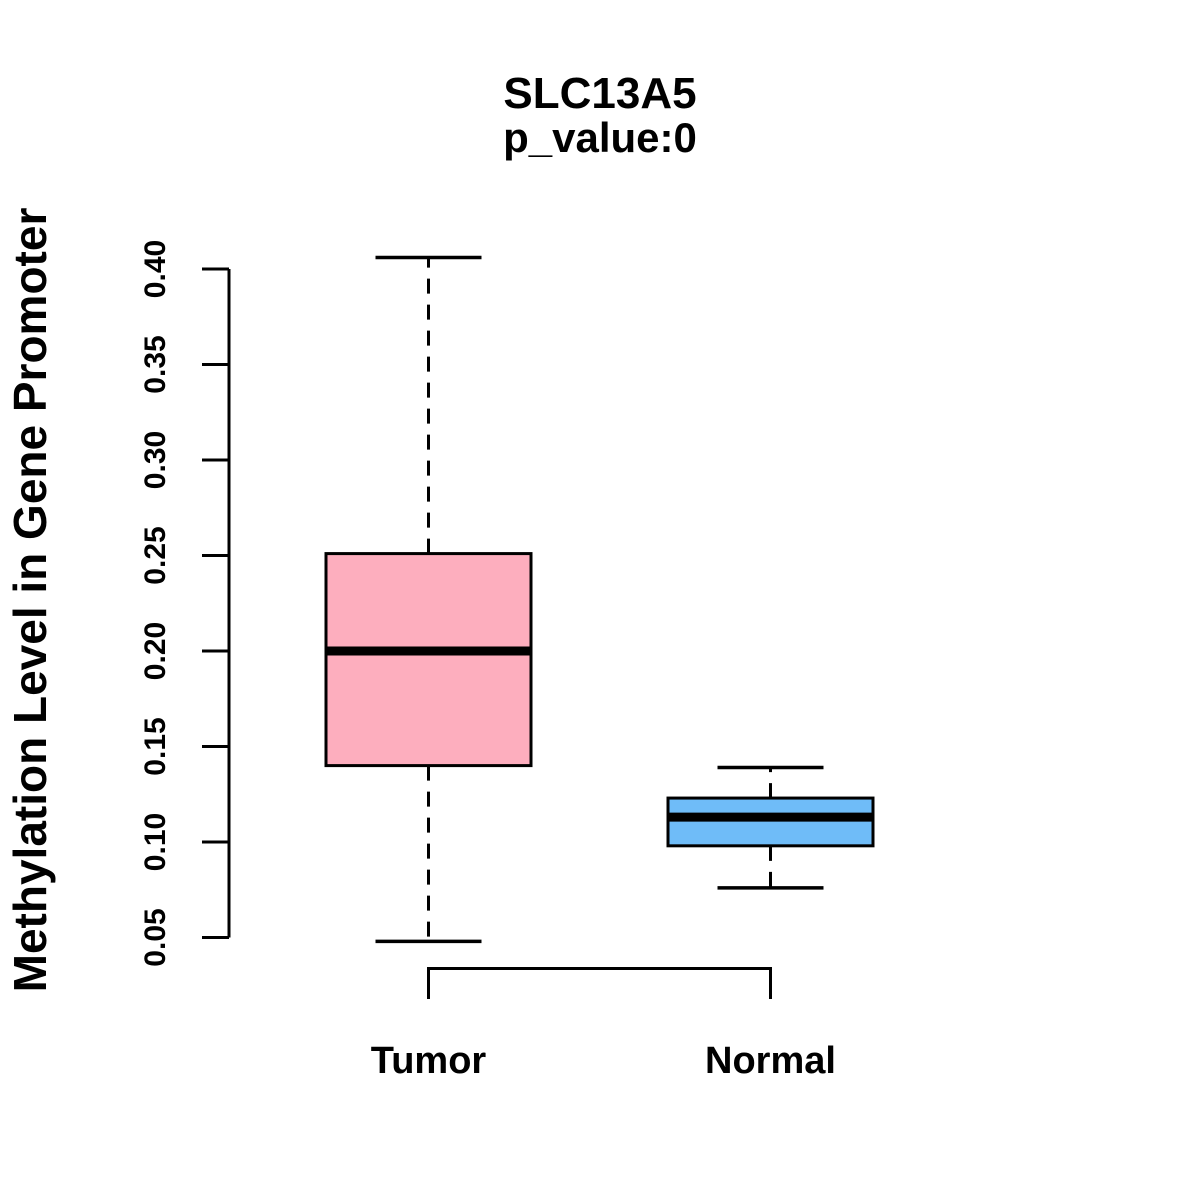 This screenshot has height=1200, width=1200. What do you see at coordinates (770, 1061) in the screenshot?
I see `x-group-label-normal: Normal` at bounding box center [770, 1061].